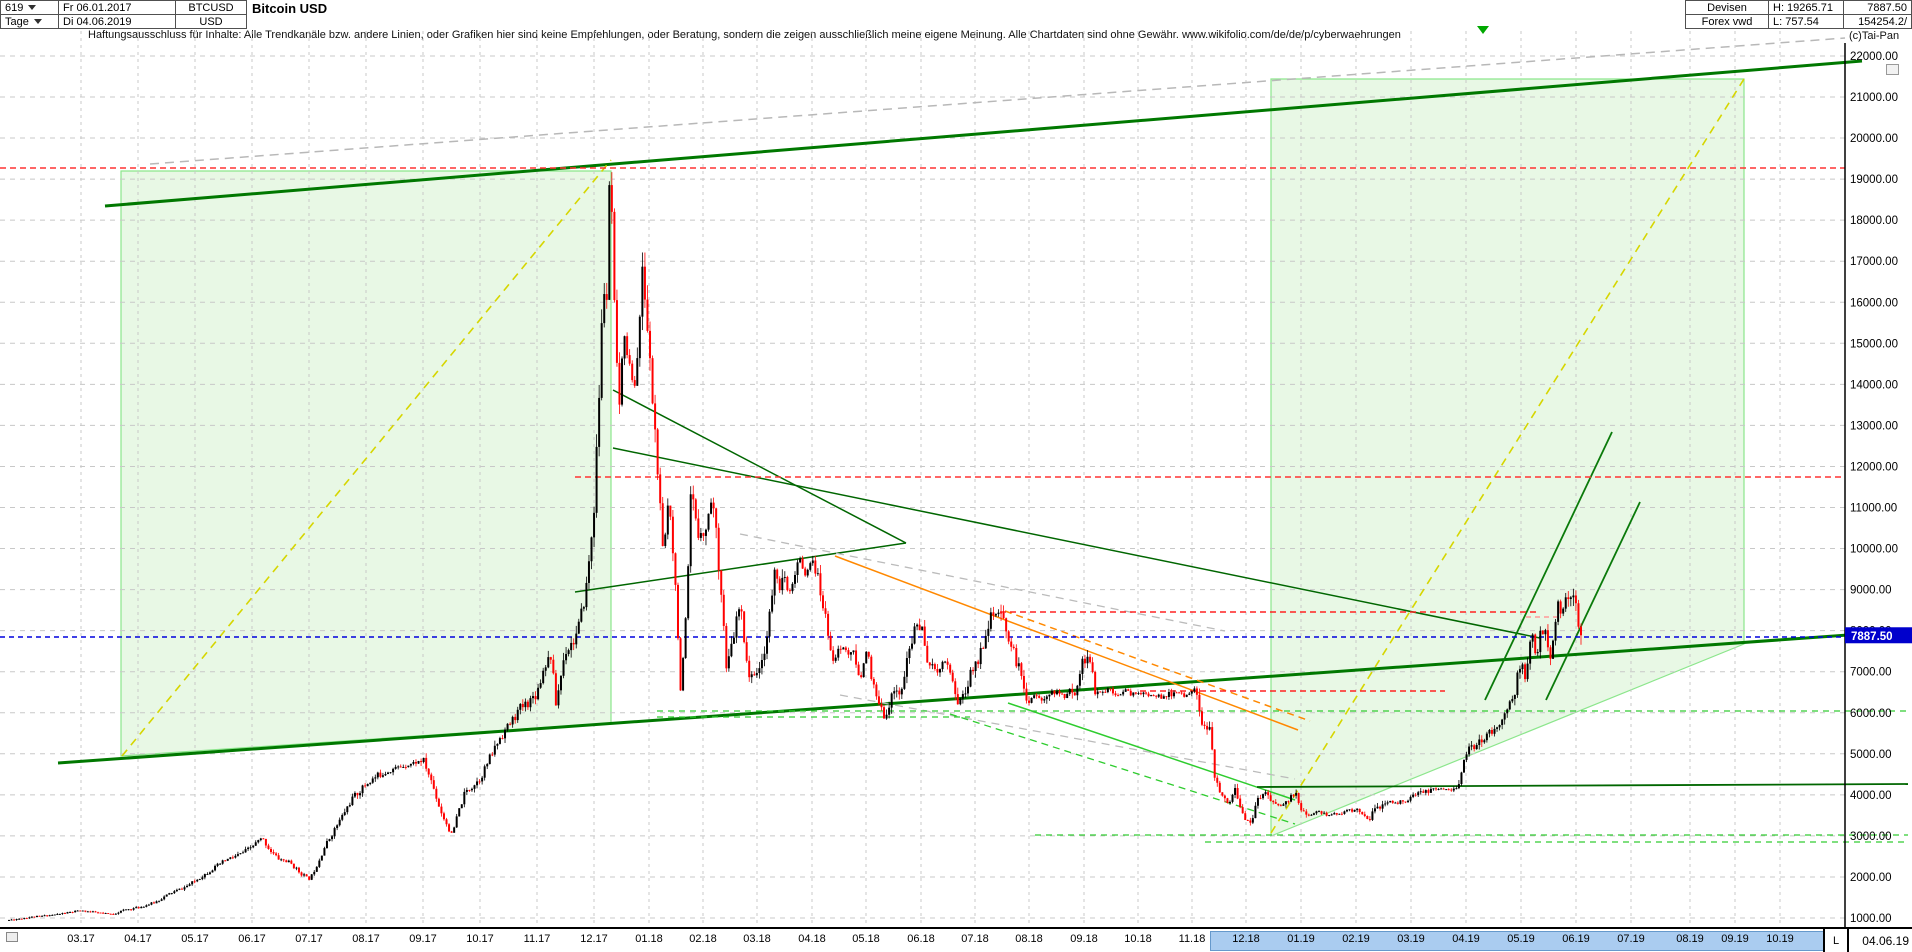 Image resolution: width=1912 pixels, height=952 pixels. I want to click on last-flag-button: L, so click(1836, 940).